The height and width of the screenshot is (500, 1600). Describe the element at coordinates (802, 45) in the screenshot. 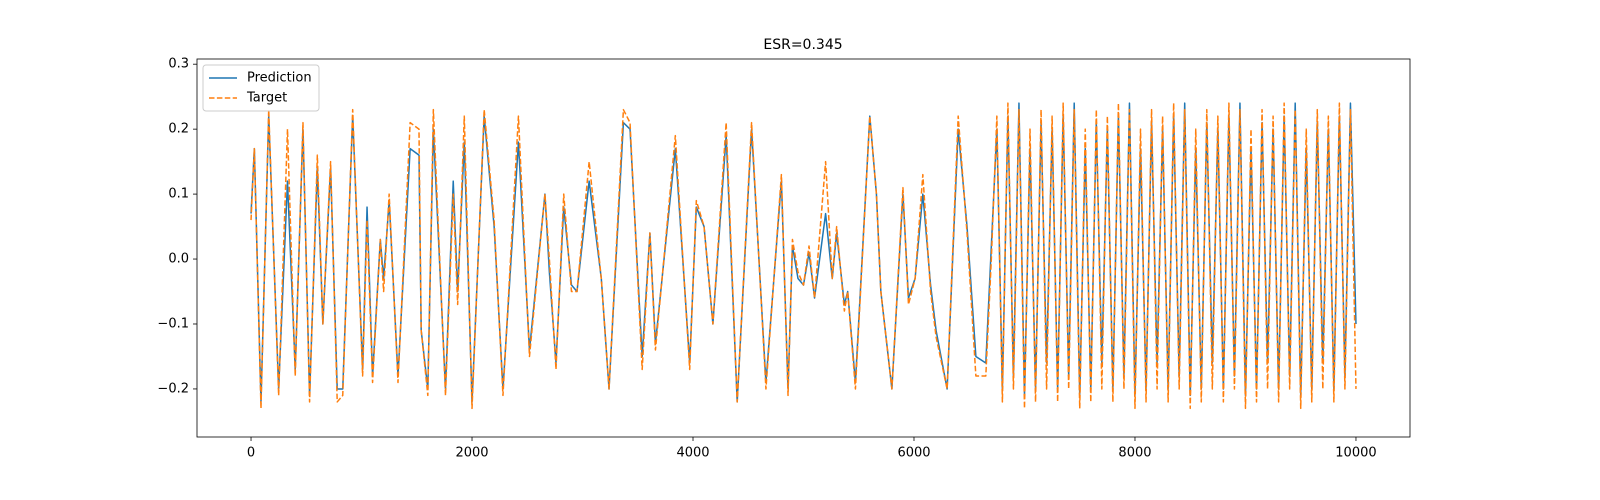

I see `chart-title: ESR=0.345` at that location.